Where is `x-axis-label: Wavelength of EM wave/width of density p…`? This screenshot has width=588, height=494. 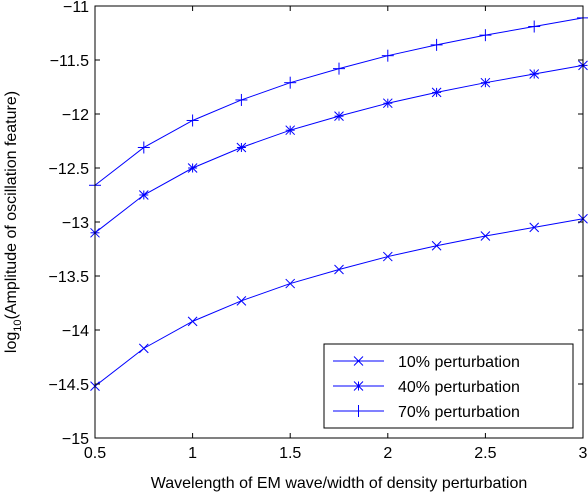 x-axis-label: Wavelength of EM wave/width of density p… is located at coordinates (339, 483).